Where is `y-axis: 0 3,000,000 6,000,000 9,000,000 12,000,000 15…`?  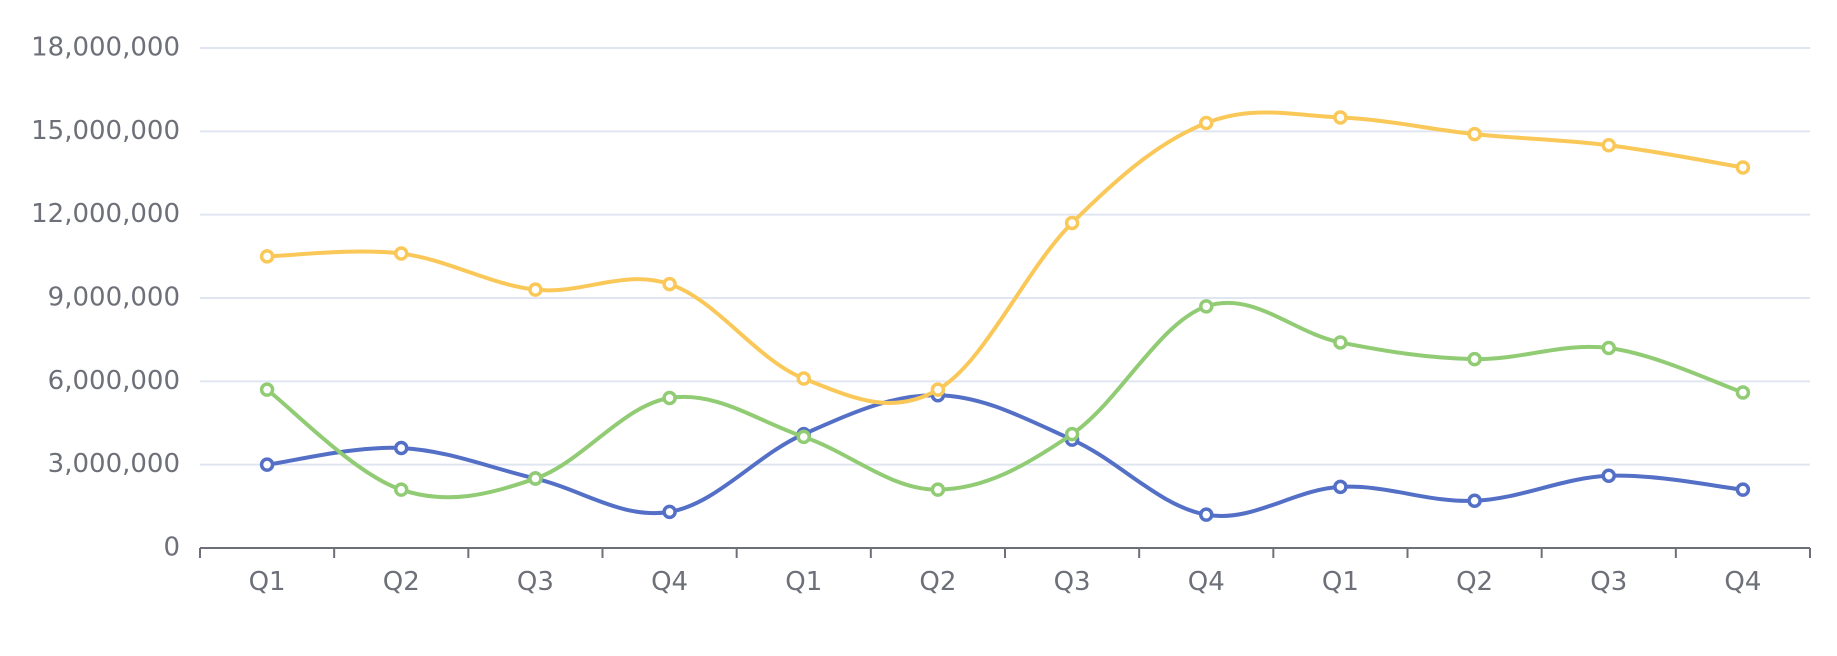 y-axis: 0 3,000,000 6,000,000 9,000,000 12,000,000 15… is located at coordinates (105, 298).